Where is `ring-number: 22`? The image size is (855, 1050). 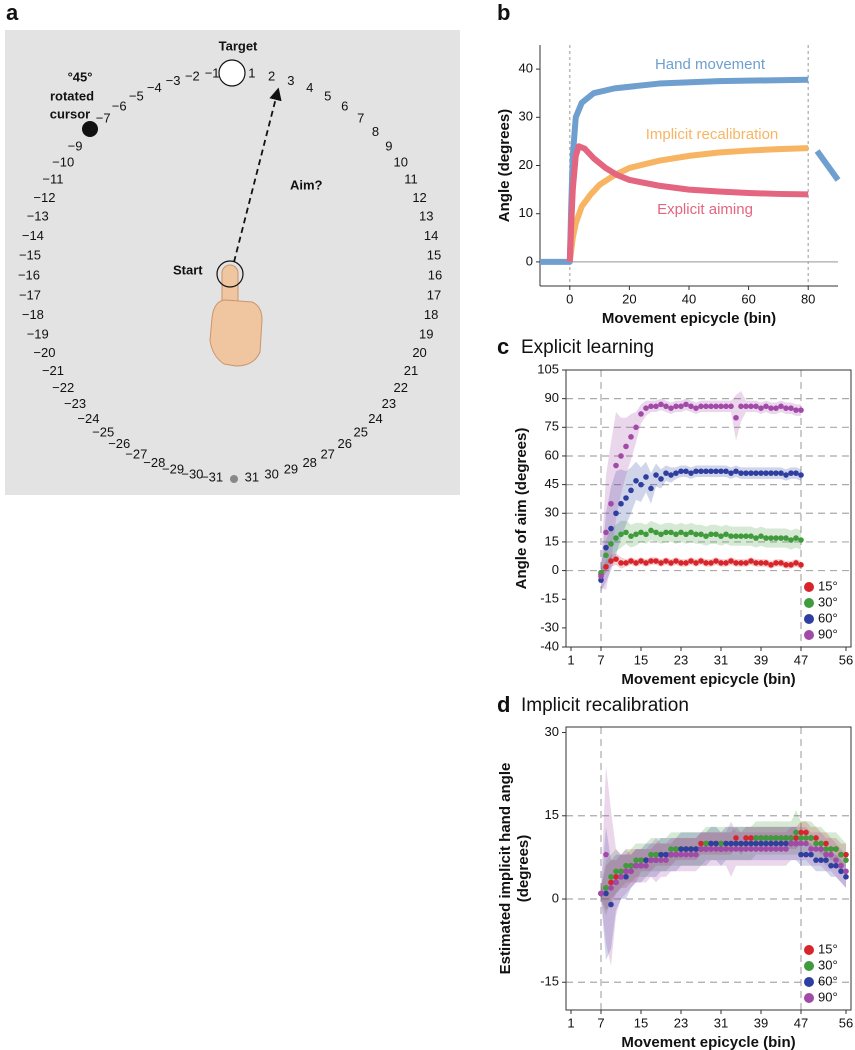 ring-number: 22 is located at coordinates (401, 387).